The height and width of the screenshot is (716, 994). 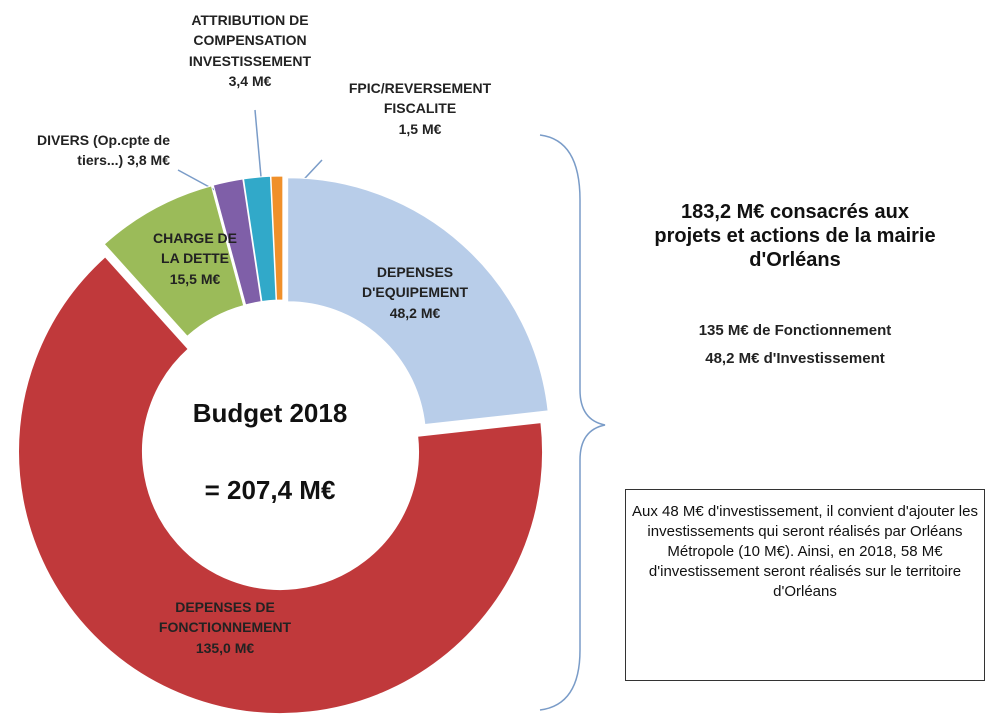 I want to click on slice-label: DEPENSES D'EQUIPEMENT 48,2 M€, so click(x=415, y=292).